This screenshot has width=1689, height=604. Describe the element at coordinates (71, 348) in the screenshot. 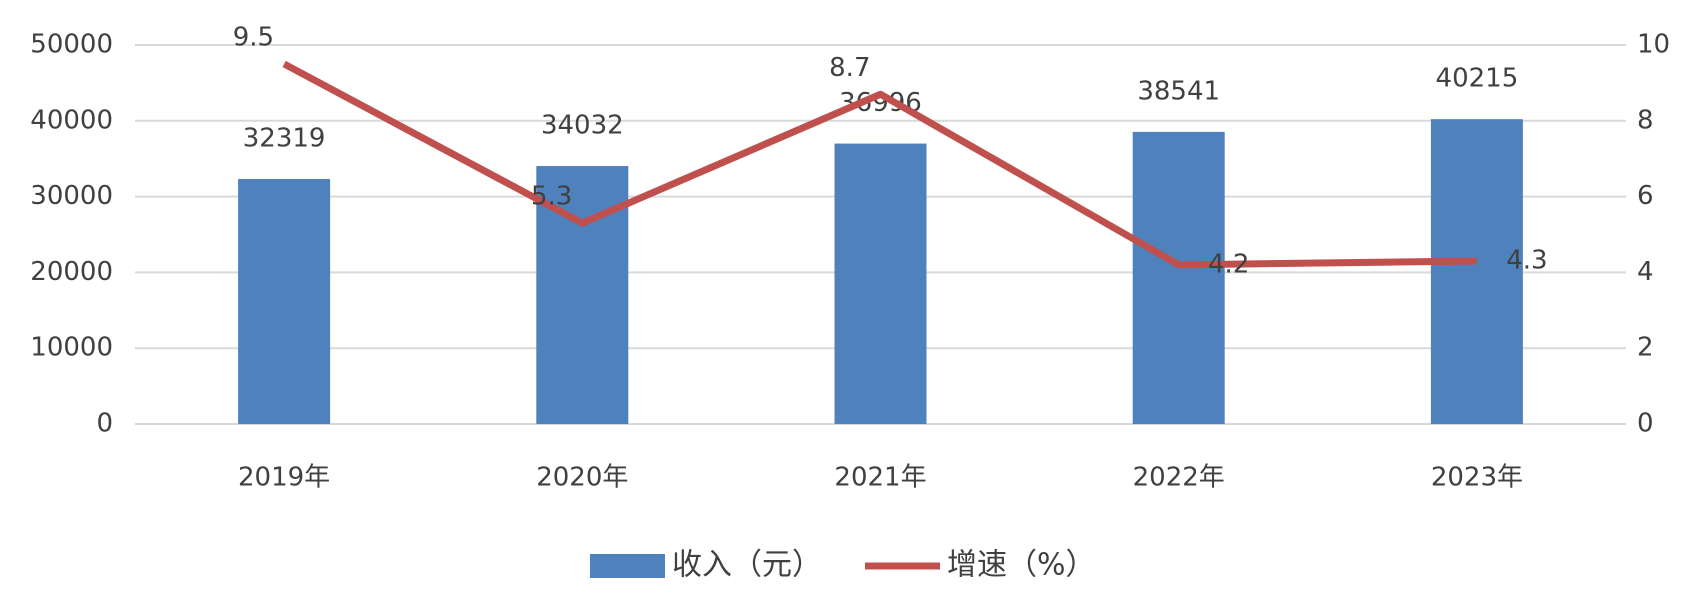

I see `y-tick-label: 10000` at that location.